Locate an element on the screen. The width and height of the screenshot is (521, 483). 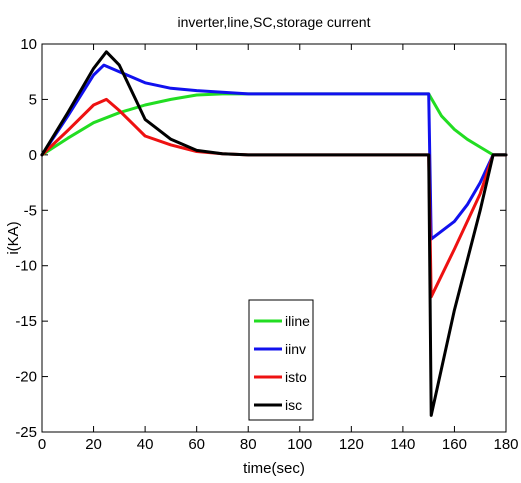
y-tick-label: 0 is located at coordinates (33, 155).